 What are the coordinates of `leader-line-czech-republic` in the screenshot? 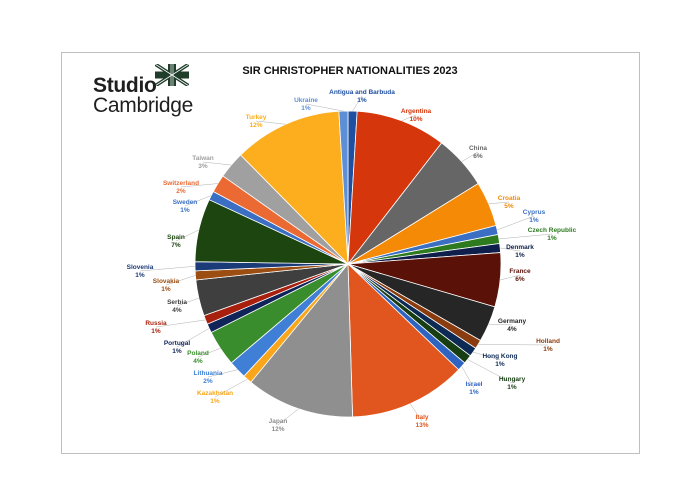 It's located at (525, 236).